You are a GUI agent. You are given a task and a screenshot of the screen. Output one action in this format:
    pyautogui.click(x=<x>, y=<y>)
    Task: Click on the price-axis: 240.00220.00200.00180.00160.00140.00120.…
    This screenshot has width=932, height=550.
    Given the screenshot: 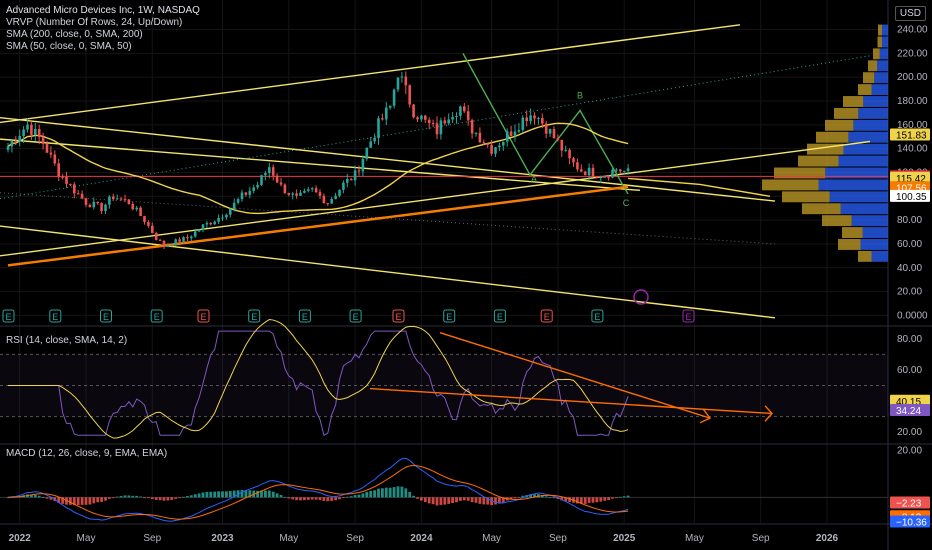 What is the action you would take?
    pyautogui.click(x=910, y=277)
    